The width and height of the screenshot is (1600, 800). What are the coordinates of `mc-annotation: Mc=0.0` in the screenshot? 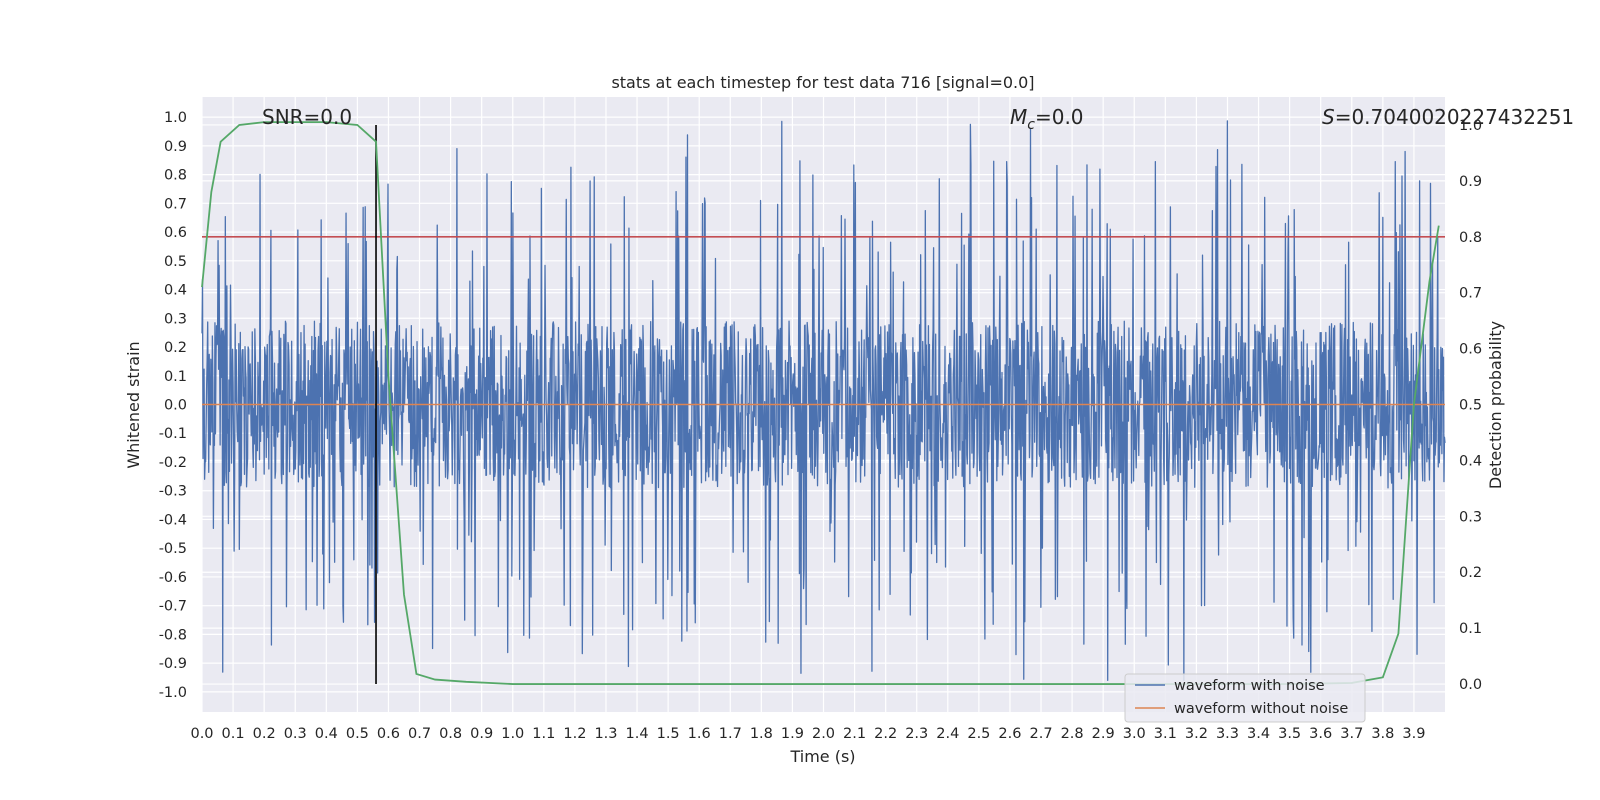 It's located at (1047, 119).